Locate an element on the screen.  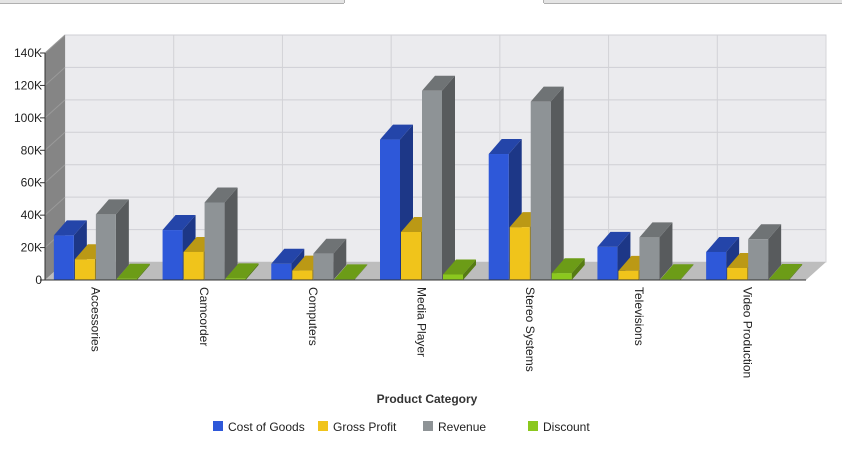
y-tick-label: 0 is located at coordinates (38, 280).